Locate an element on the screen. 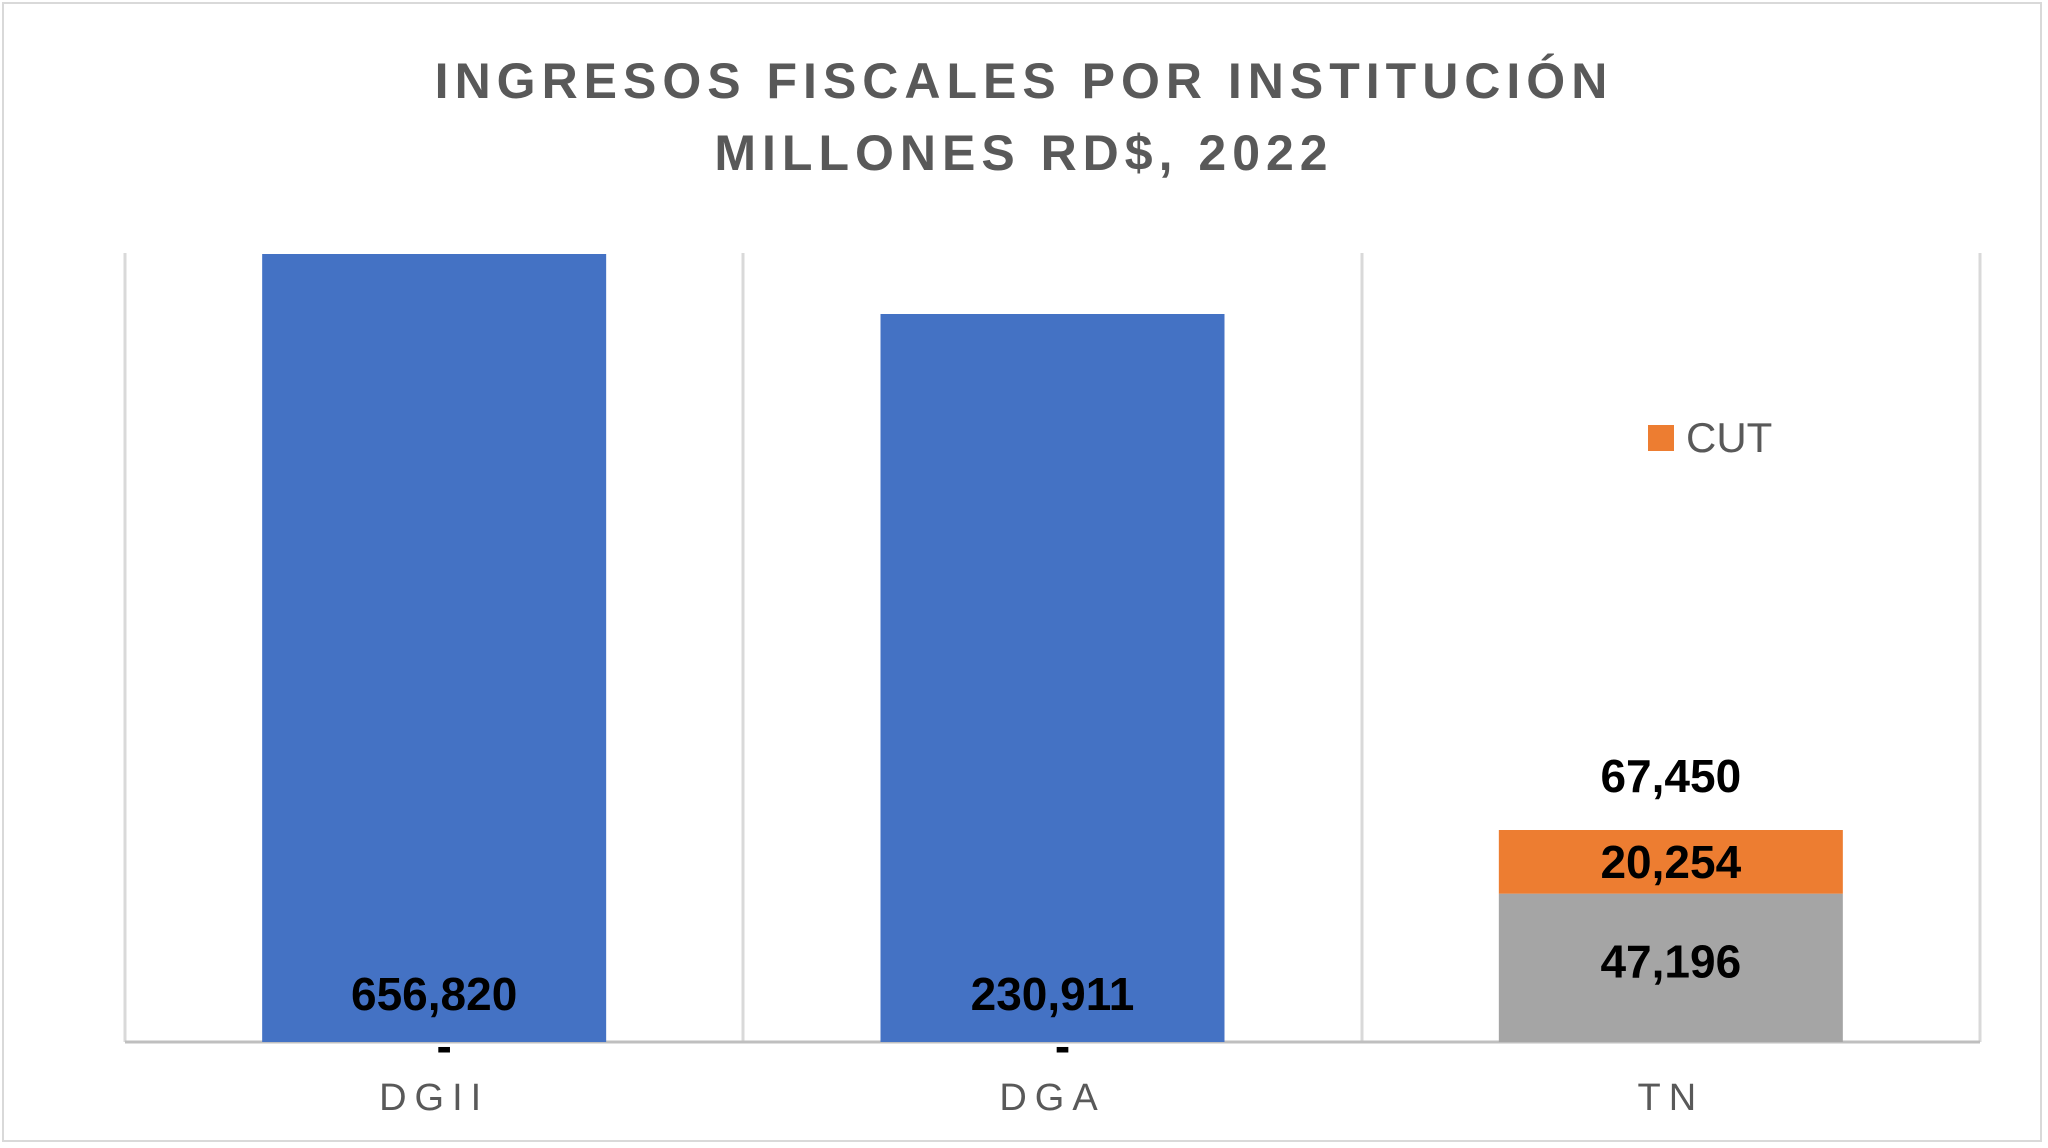 This screenshot has width=2048, height=1148. bar-cut-tn is located at coordinates (1670, 862).